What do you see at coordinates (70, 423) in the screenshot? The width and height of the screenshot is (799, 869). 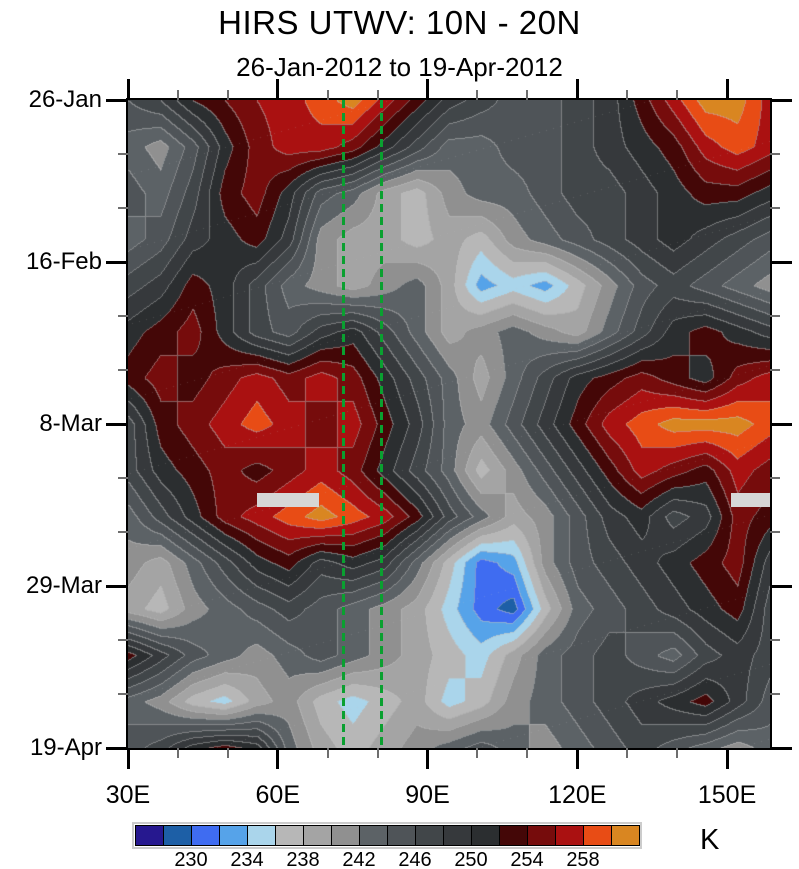 I see `y-axis-label: 8-Mar` at bounding box center [70, 423].